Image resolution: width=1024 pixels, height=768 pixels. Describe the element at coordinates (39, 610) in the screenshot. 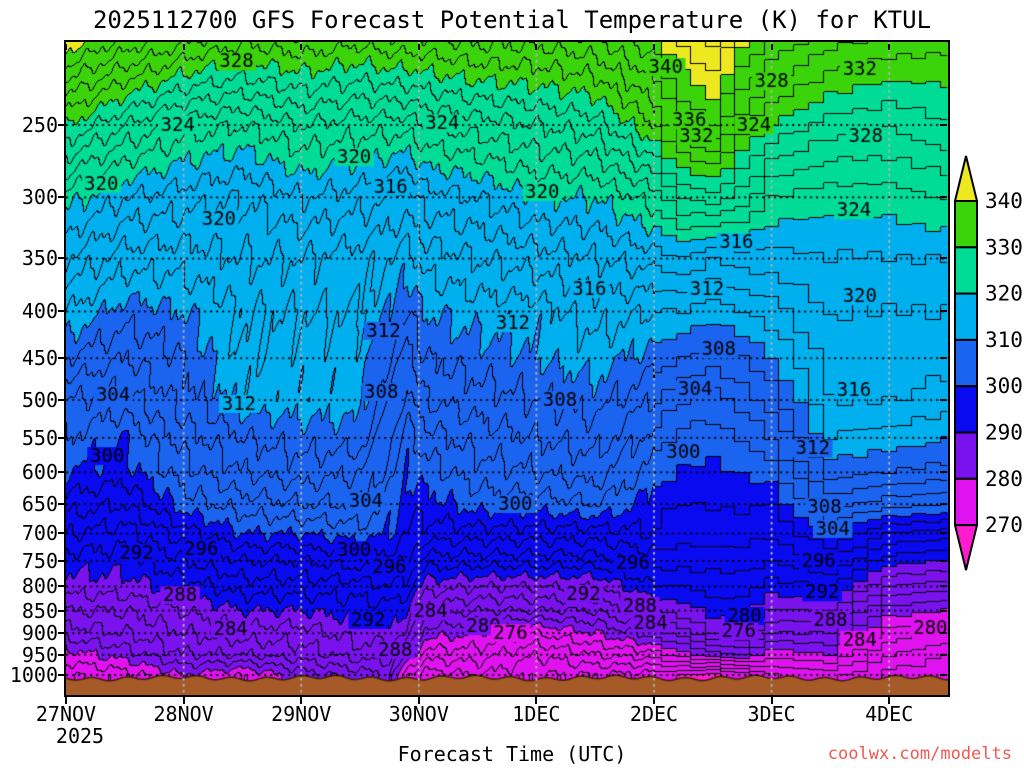

I see `y-tick-label: 850` at that location.